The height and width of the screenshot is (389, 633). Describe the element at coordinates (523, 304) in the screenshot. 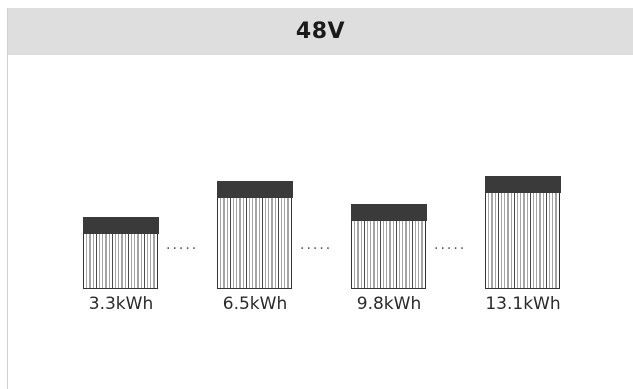

I see `battery-label-13-1kwh: 13.1kWh` at that location.